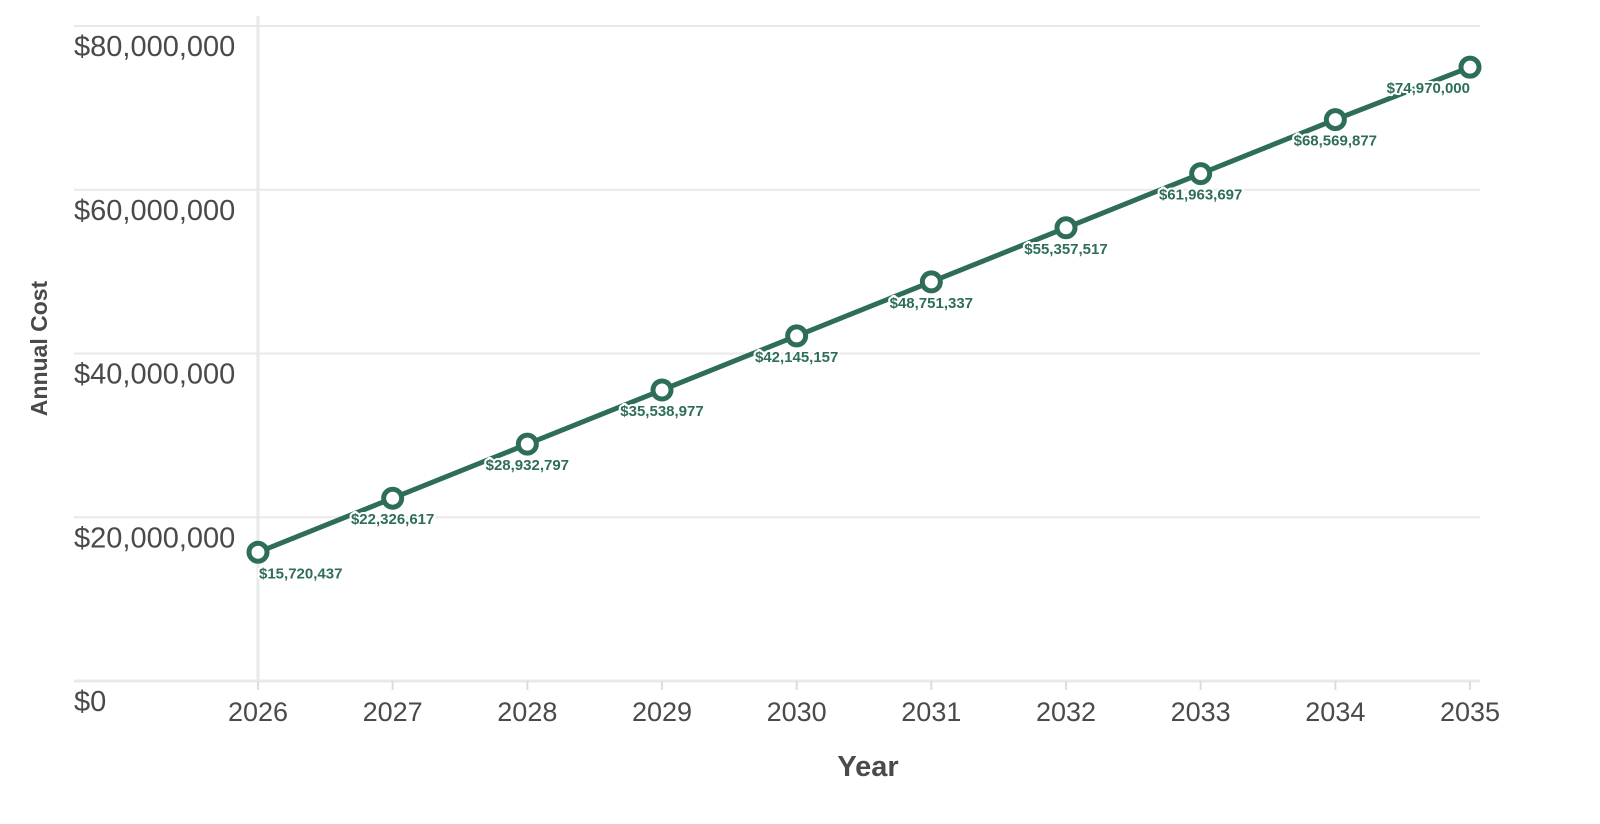 This screenshot has height=824, width=1600. Describe the element at coordinates (1470, 712) in the screenshot. I see `x-tick-label: 2035` at that location.